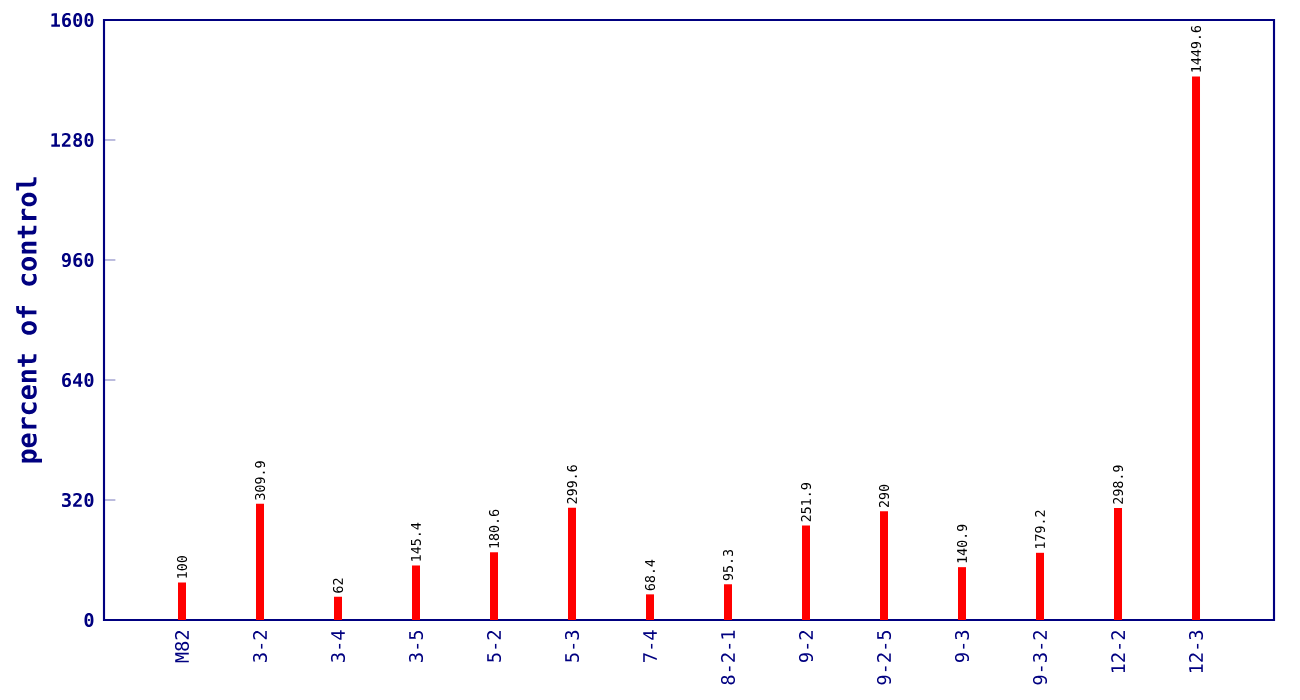 Image resolution: width=1300 pixels, height=700 pixels. Describe the element at coordinates (1118, 652) in the screenshot. I see `x-tick-label: 12-2` at that location.